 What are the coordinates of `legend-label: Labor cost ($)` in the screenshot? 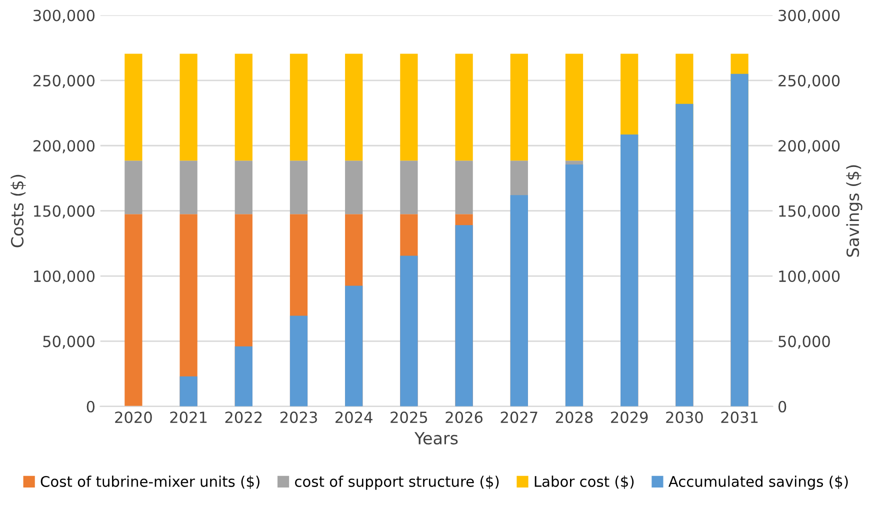 It's located at (584, 482).